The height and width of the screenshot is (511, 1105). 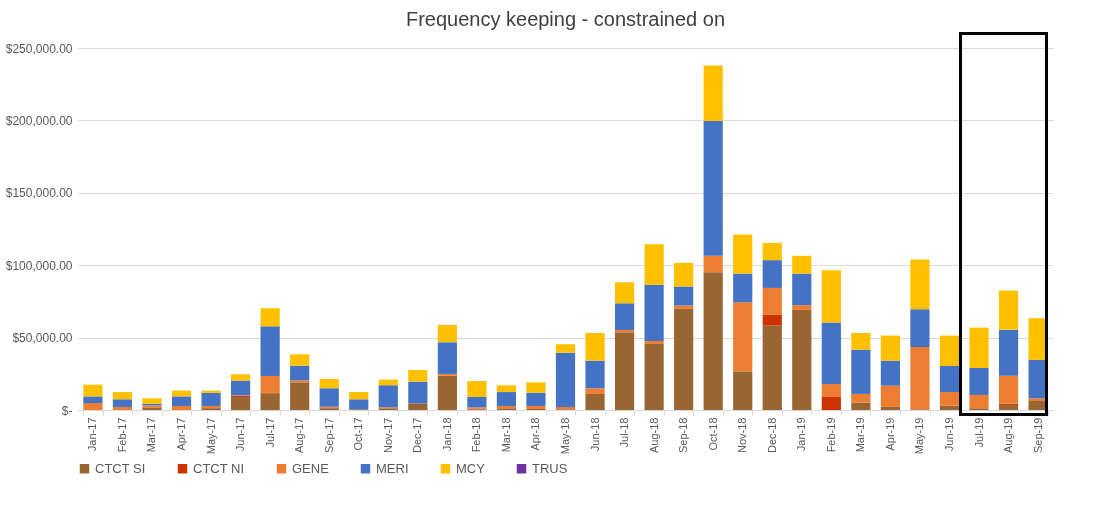 I want to click on x-tick-label: May-19, so click(x=919, y=436).